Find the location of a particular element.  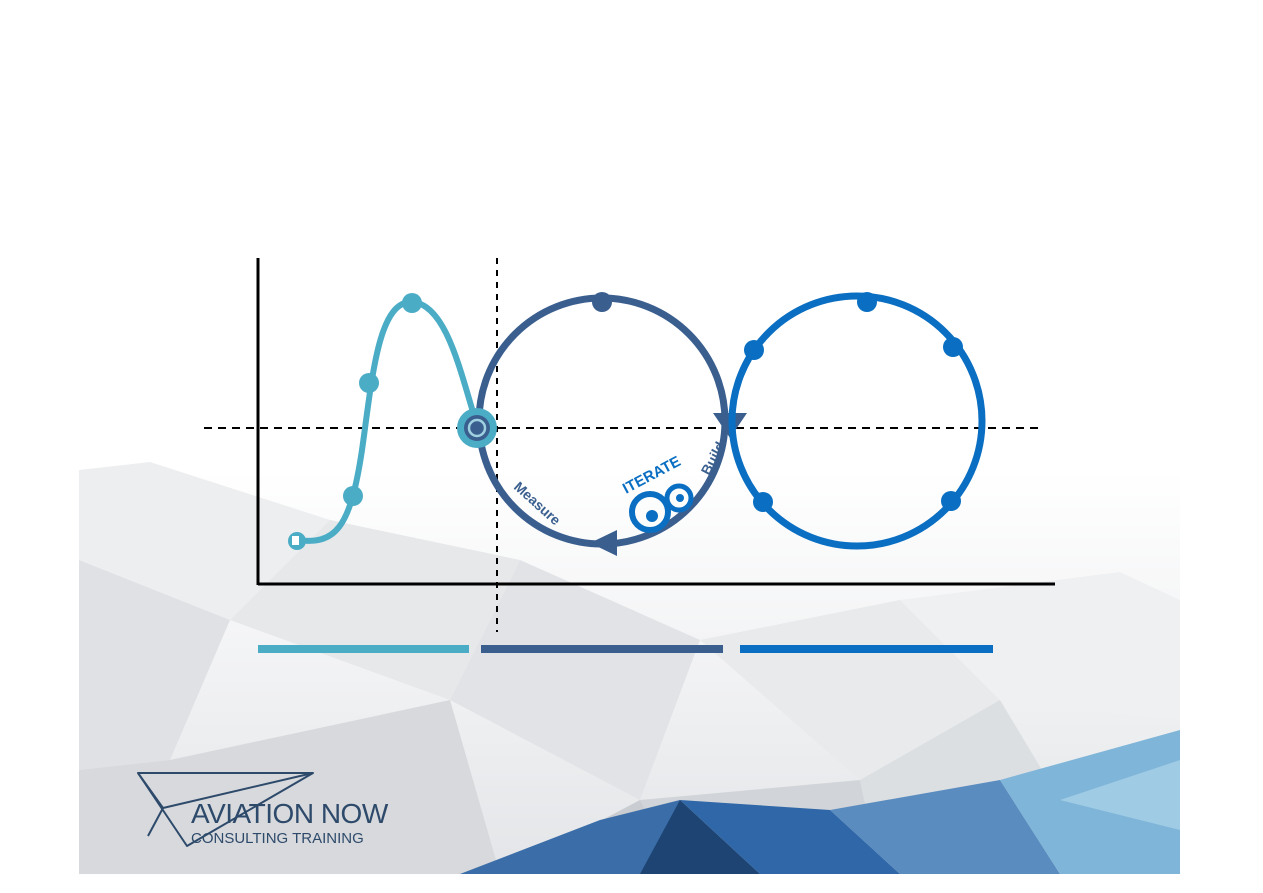

logo-subtitle: CONSULTING TRAINING is located at coordinates (277, 838).